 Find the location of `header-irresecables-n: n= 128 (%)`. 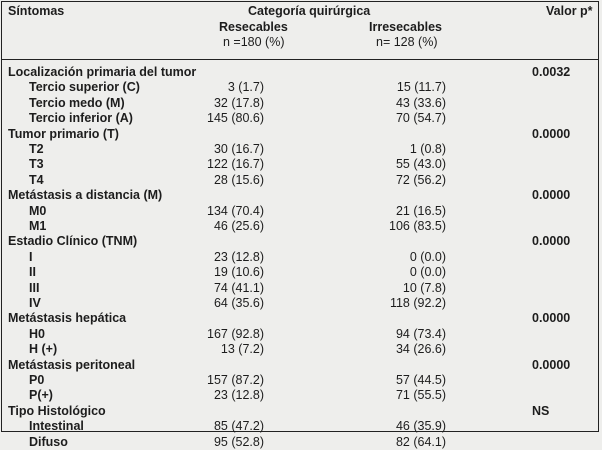

header-irresecables-n: n= 128 (%) is located at coordinates (407, 42).